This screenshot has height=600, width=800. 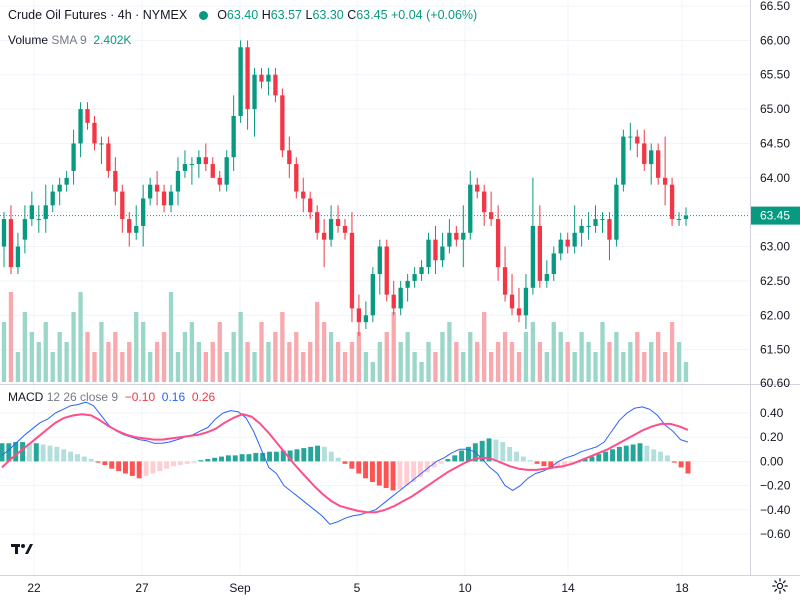 What do you see at coordinates (345, 464) in the screenshot?
I see `macd-histogram` at bounding box center [345, 464].